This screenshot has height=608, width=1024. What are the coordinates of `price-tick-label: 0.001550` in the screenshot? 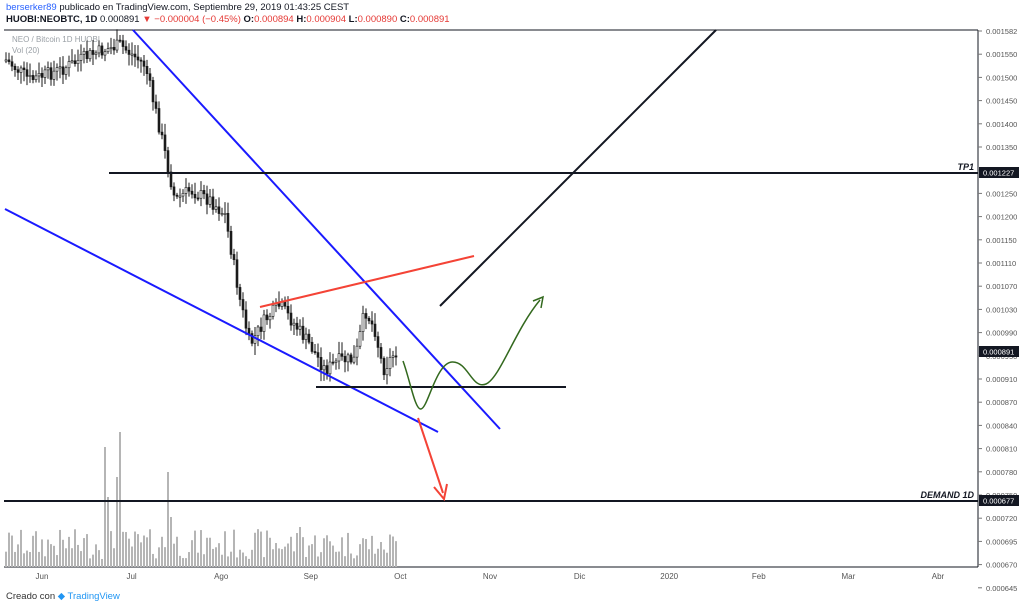 It's located at (1001, 54).